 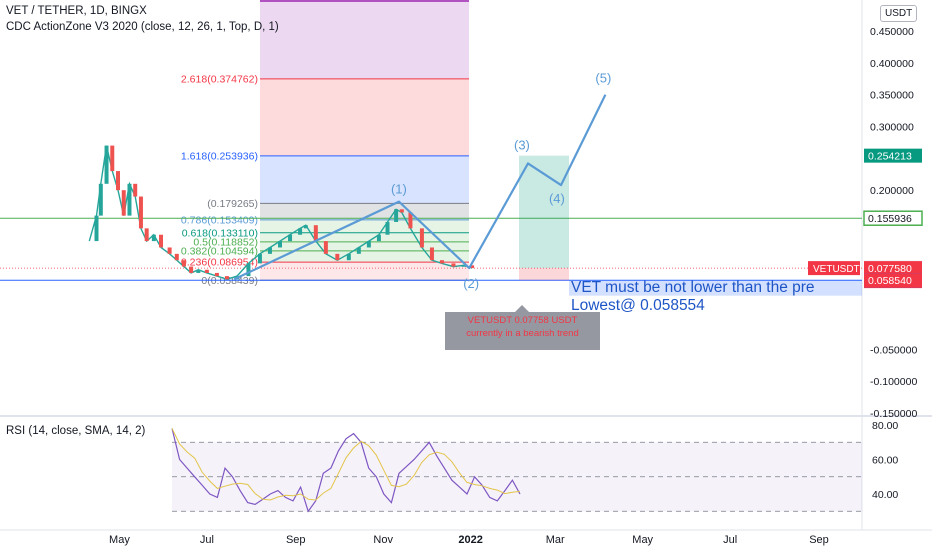 I want to click on price-series-line, so click(x=280, y=213).